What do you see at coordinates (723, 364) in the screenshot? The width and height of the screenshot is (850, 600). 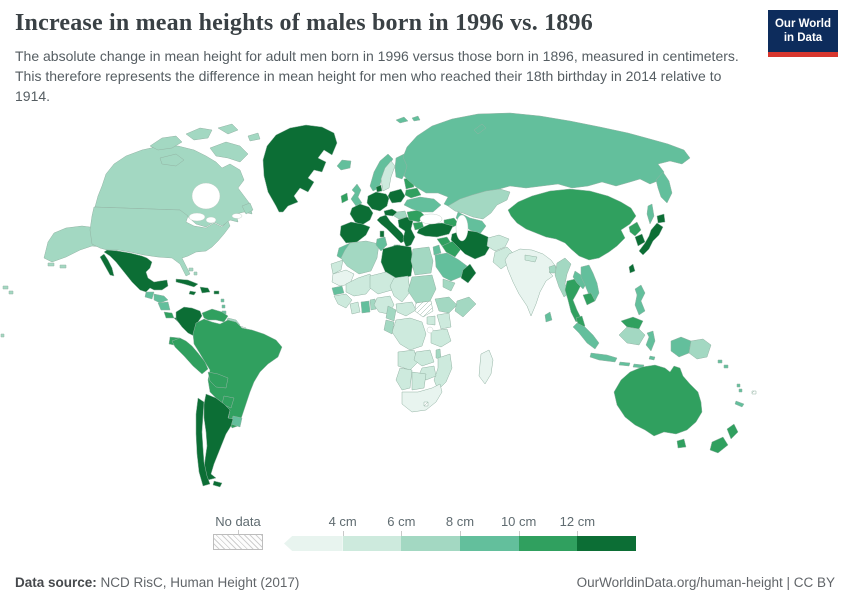 I see `country-solomon-islands` at bounding box center [723, 364].